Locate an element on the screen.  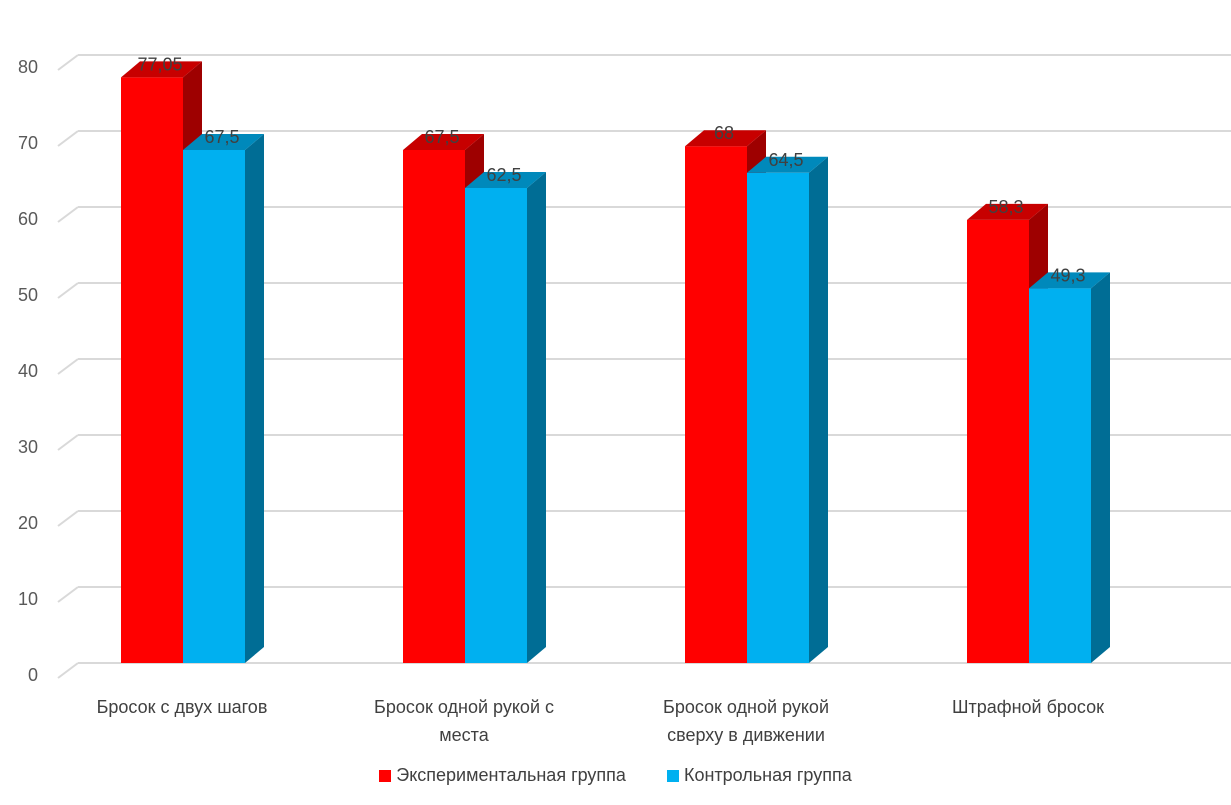
y-tick-label: 70 is located at coordinates (28, 143).